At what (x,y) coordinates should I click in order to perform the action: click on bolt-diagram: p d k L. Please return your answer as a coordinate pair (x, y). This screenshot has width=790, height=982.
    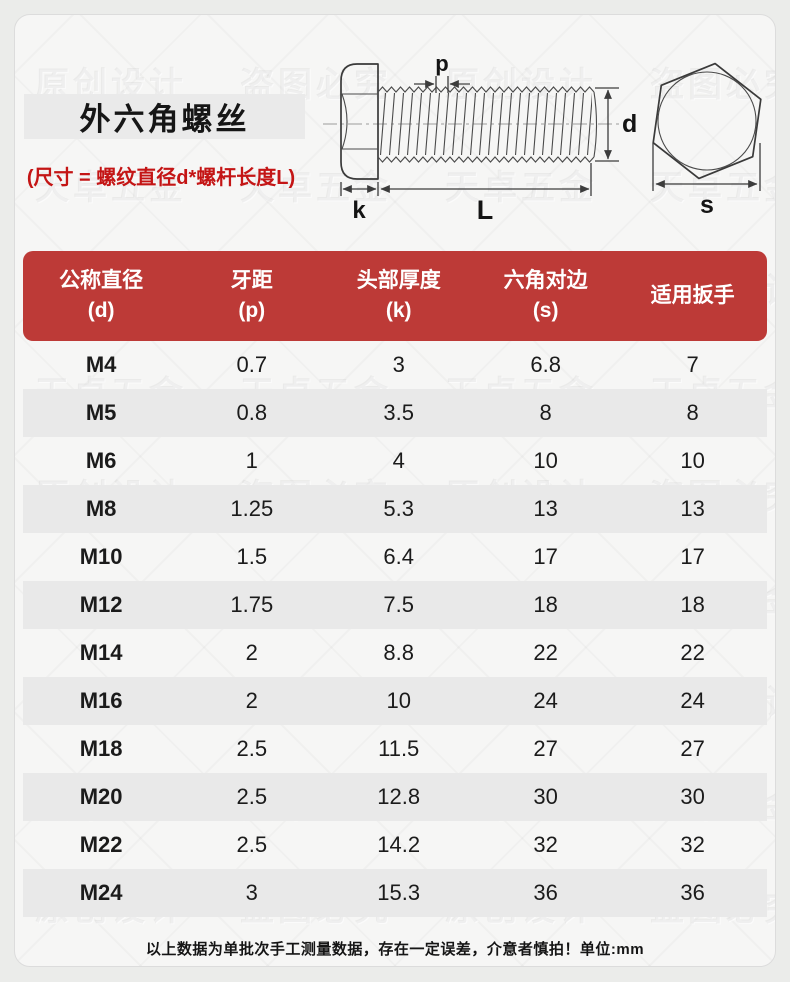
    Looking at the image, I should click on (542, 138).